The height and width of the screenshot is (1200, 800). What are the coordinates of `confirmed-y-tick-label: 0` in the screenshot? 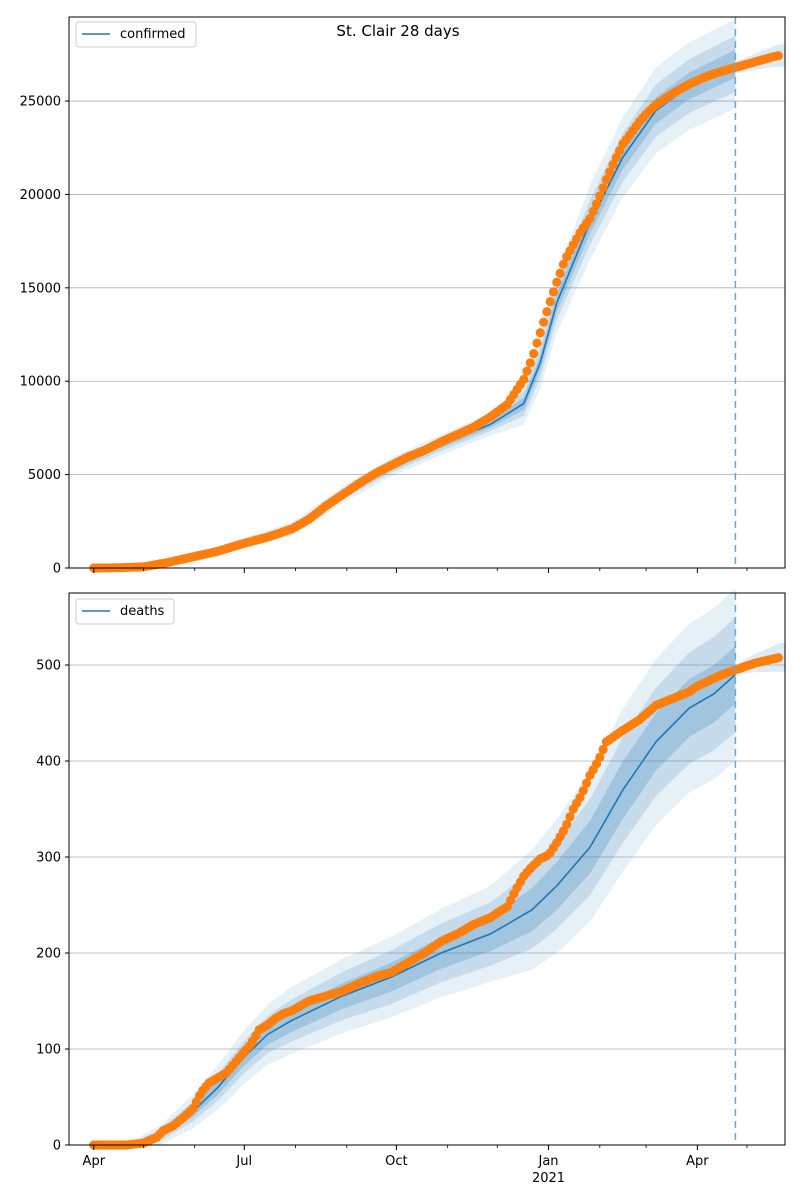 It's located at (57, 569).